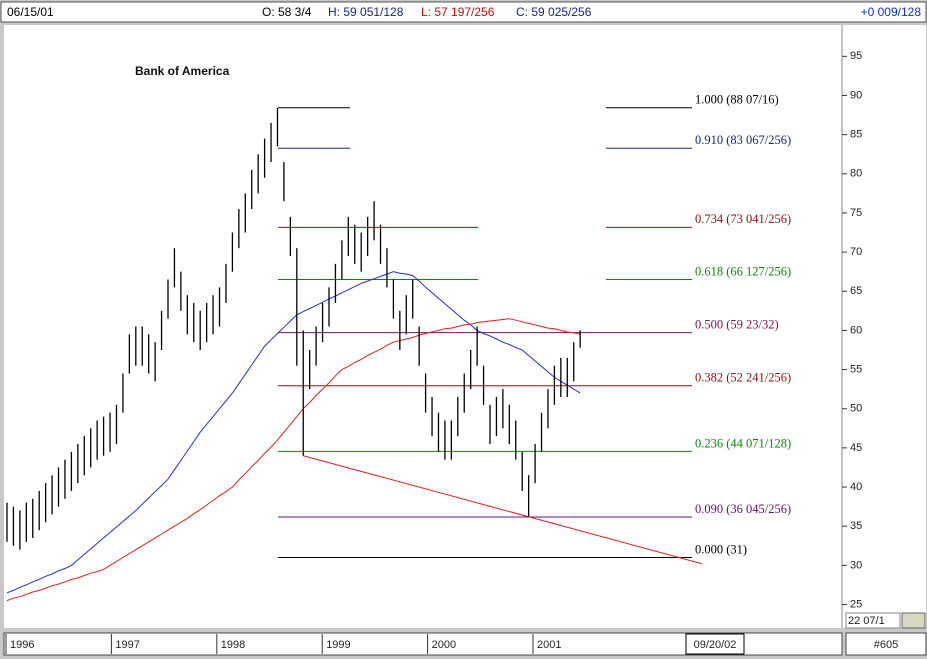 The width and height of the screenshot is (927, 659). I want to click on fib-label: 1.000 (88 07/16), so click(737, 100).